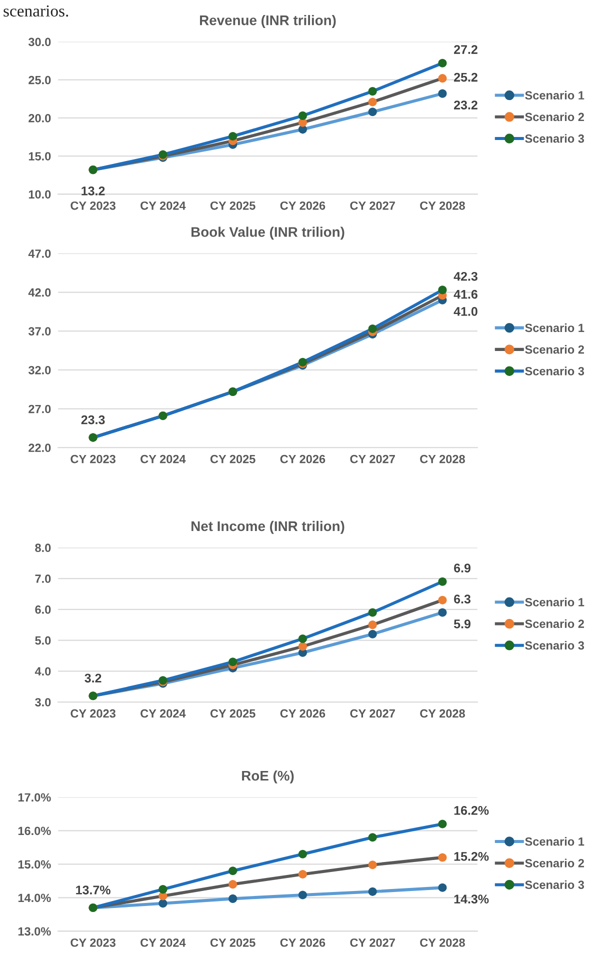 This screenshot has height=971, width=599. Describe the element at coordinates (93, 419) in the screenshot. I see `data-label: 23.3` at that location.